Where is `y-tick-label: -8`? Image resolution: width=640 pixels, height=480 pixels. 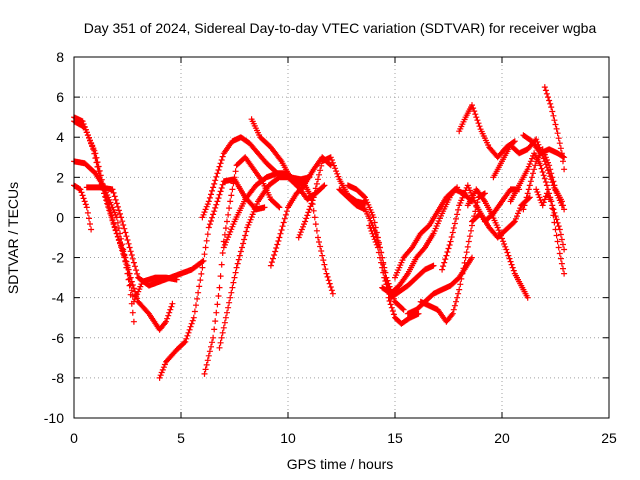 y-tick-label: -8 is located at coordinates (58, 378).